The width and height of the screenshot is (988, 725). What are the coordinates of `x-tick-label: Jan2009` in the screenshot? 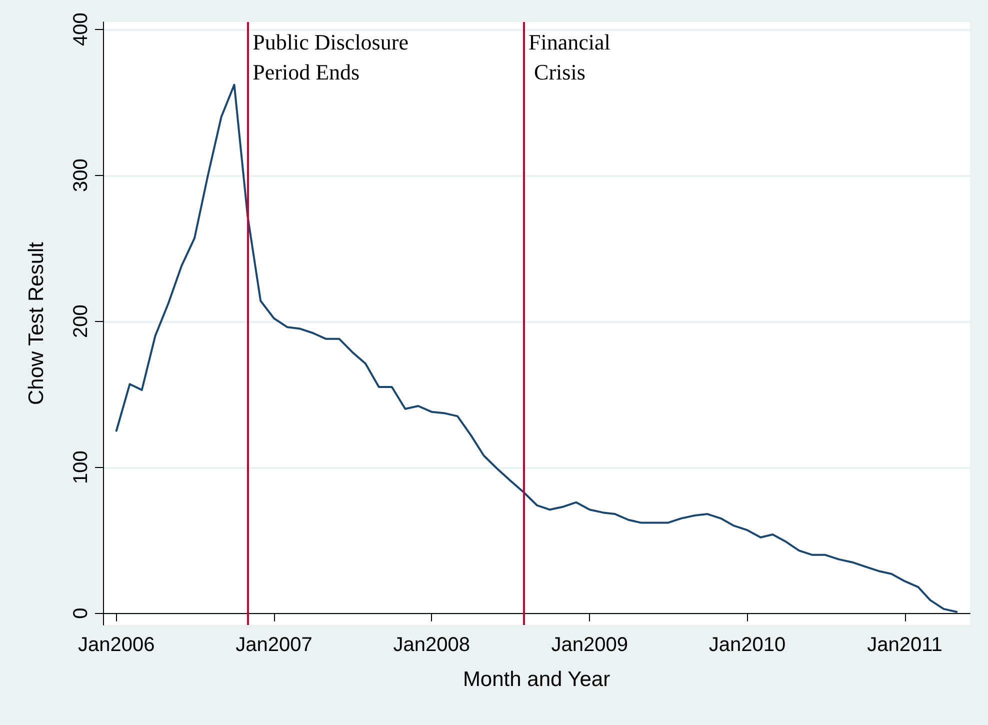 It's located at (589, 645).